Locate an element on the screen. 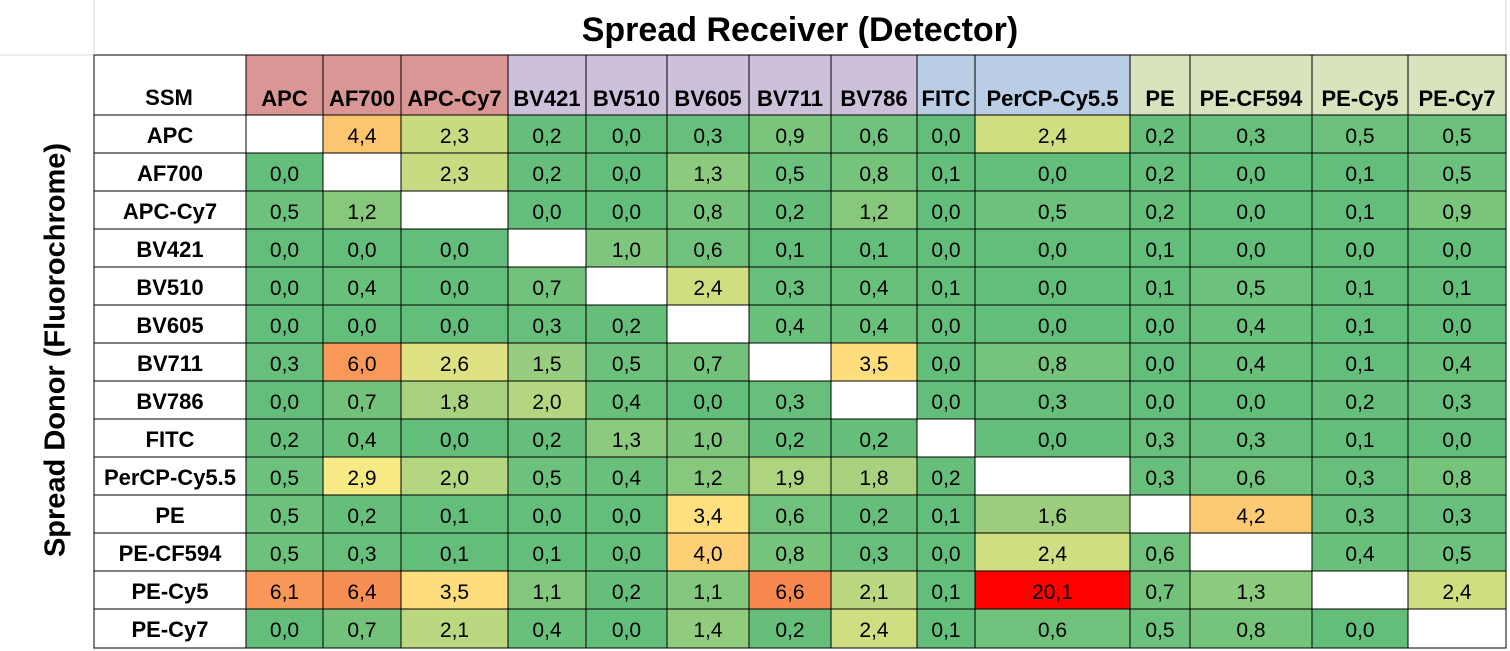 The image size is (1510, 651). cell-value: 1,0 is located at coordinates (707, 440).